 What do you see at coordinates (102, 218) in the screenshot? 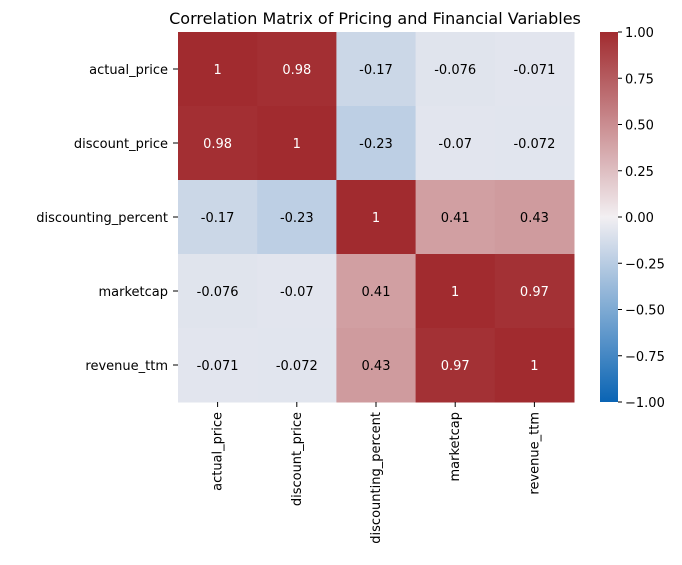
I see `row-tick-label: discounting_percent` at bounding box center [102, 218].